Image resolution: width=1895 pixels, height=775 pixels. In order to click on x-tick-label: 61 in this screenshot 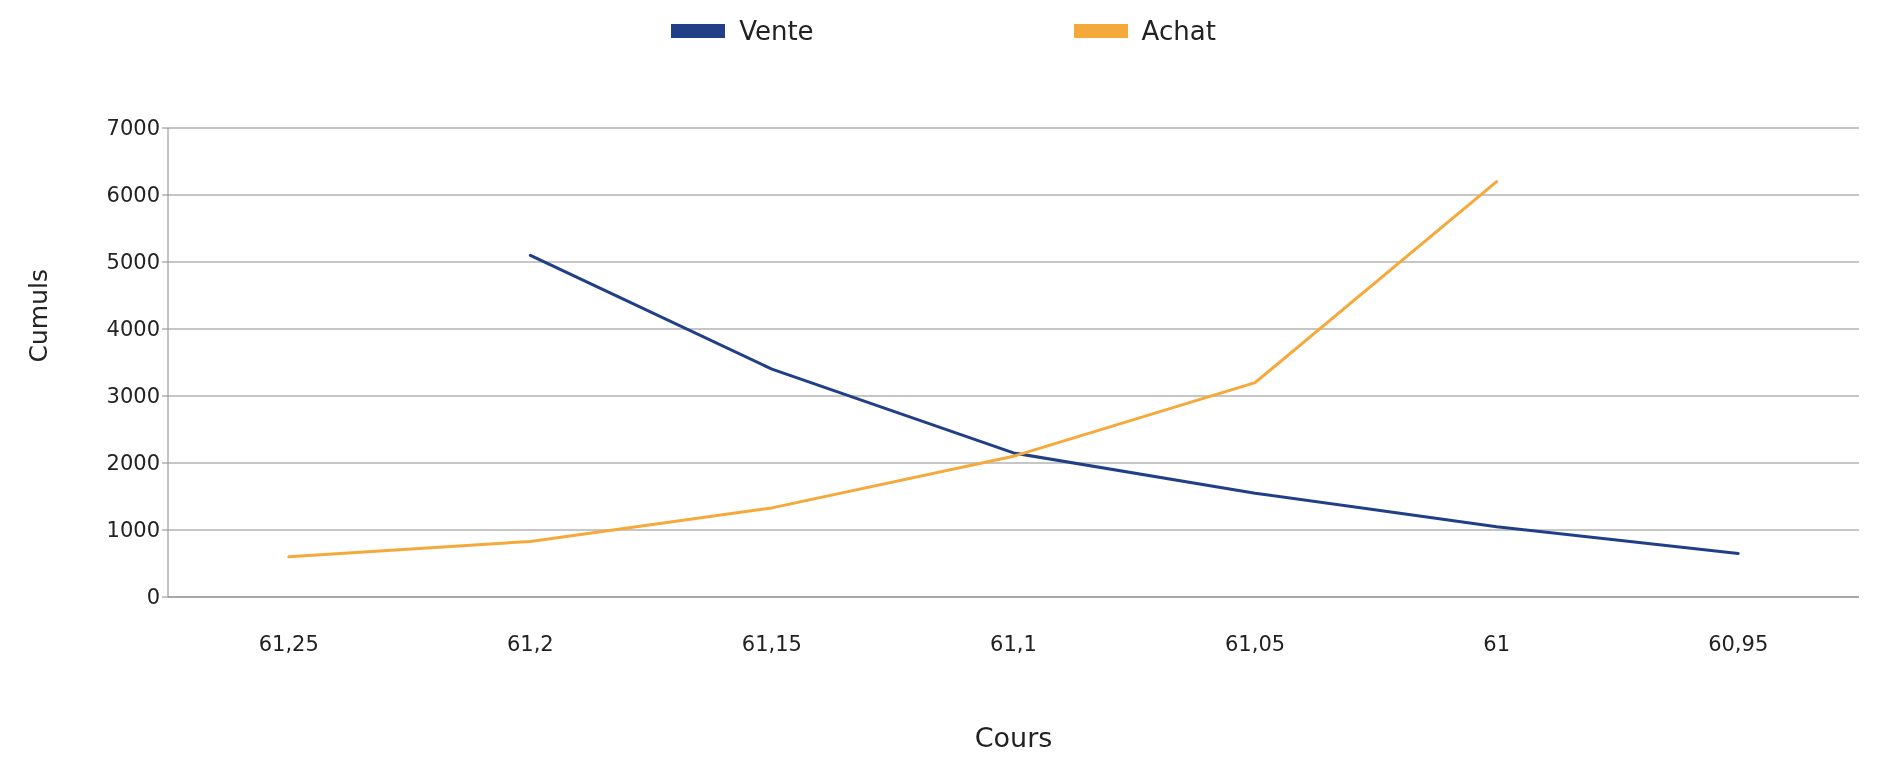, I will do `click(1497, 643)`.